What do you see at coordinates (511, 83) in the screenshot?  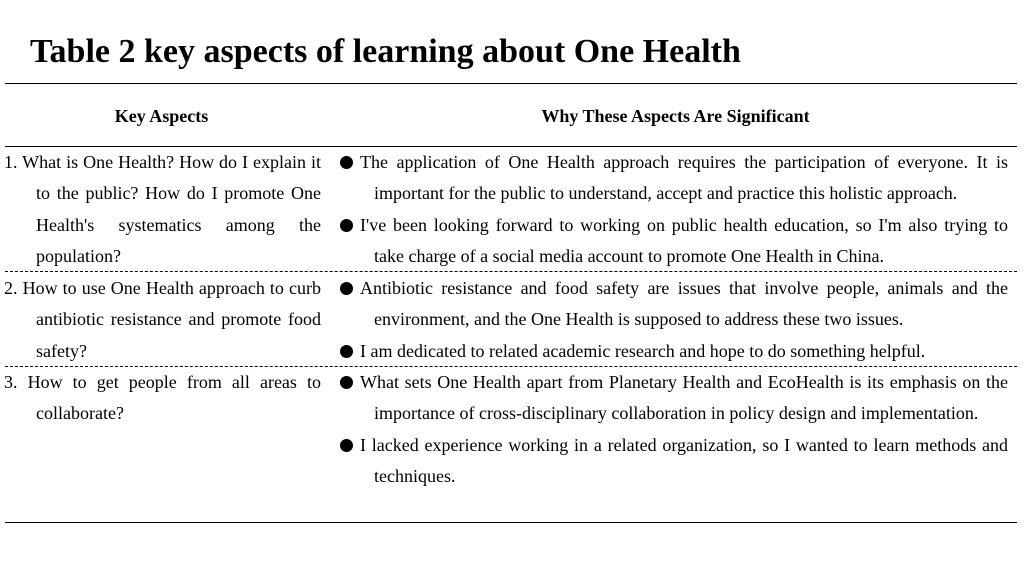 I see `table-top-rule` at bounding box center [511, 83].